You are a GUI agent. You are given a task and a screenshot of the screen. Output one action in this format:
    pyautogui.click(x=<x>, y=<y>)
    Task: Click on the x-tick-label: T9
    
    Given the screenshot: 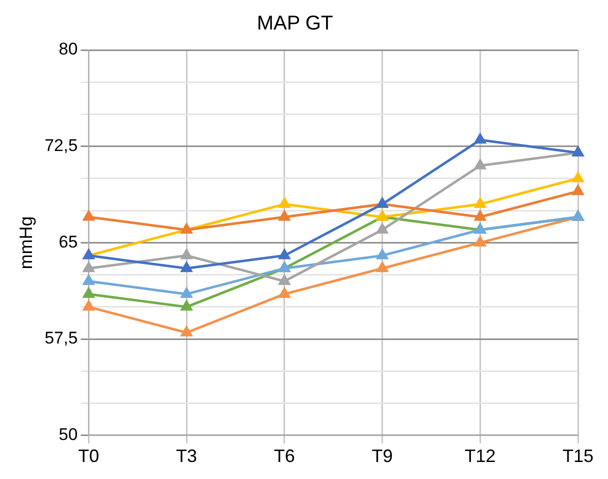 What is the action you would take?
    pyautogui.click(x=382, y=456)
    